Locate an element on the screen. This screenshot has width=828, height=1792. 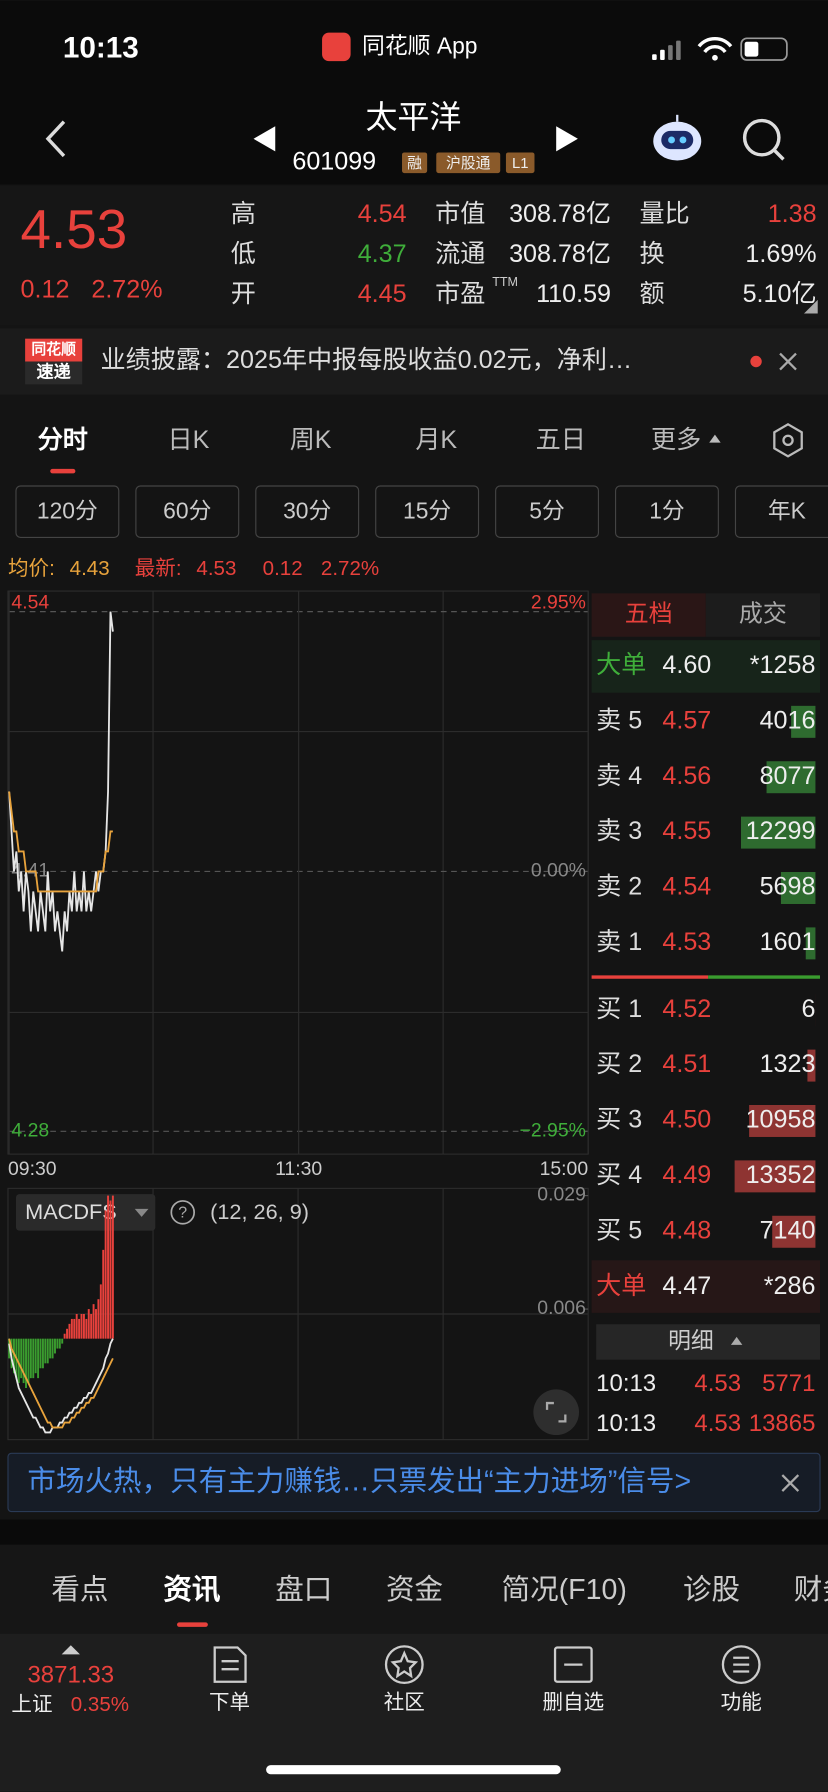
back-button is located at coordinates (55, 139).